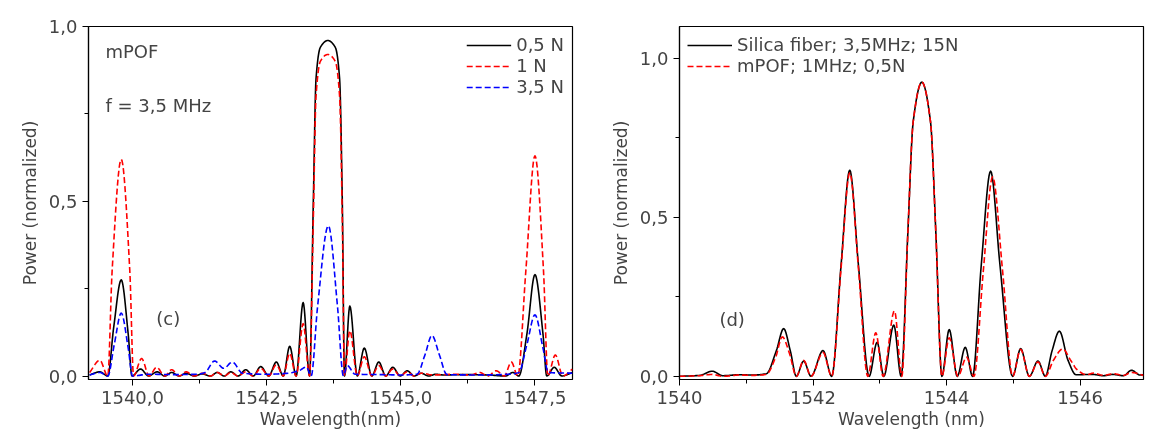  I want to click on x-tick-label: 1547,5, so click(535, 397).